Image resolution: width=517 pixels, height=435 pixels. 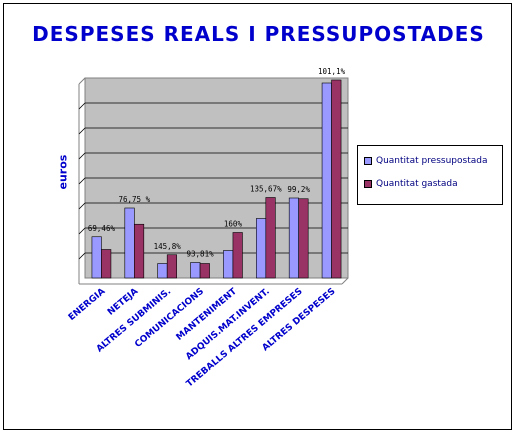 What do you see at coordinates (135, 199) in the screenshot?
I see `data-label-1: 76,75 %` at bounding box center [135, 199].